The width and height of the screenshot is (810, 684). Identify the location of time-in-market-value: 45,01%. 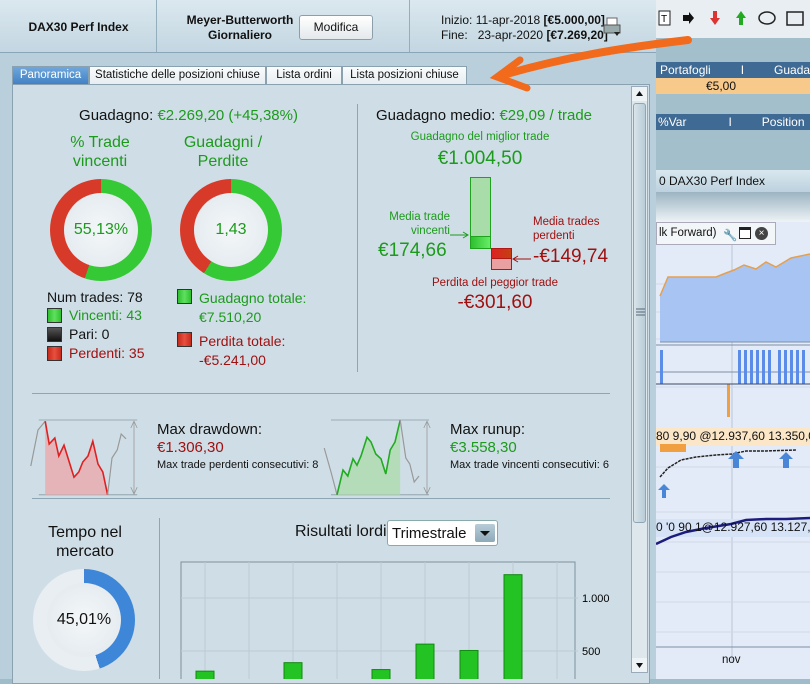
(84, 620).